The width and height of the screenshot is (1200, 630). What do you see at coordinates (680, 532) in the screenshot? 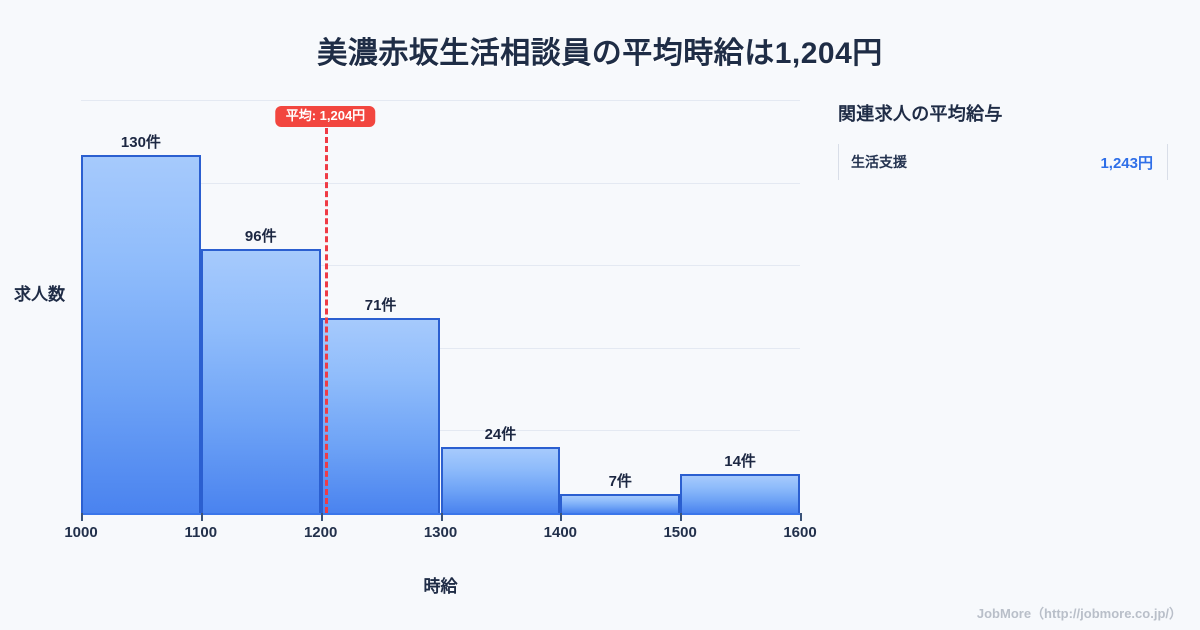
I see `x-tick-label: 1500` at bounding box center [680, 532].